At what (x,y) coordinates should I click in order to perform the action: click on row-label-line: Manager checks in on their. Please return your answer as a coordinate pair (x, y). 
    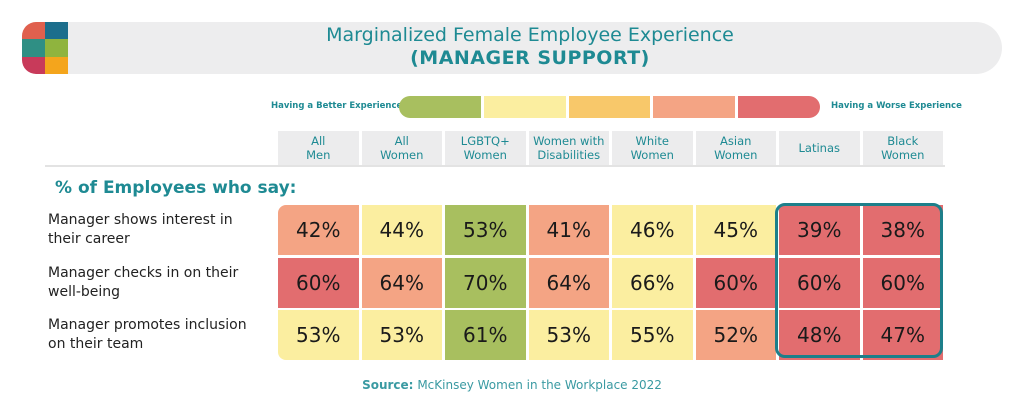
    Looking at the image, I should click on (143, 273).